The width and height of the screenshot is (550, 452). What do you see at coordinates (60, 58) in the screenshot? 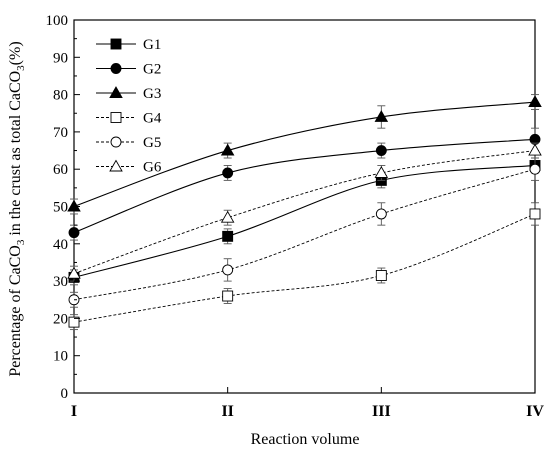
I see `y-tick-label: 90` at bounding box center [60, 58].